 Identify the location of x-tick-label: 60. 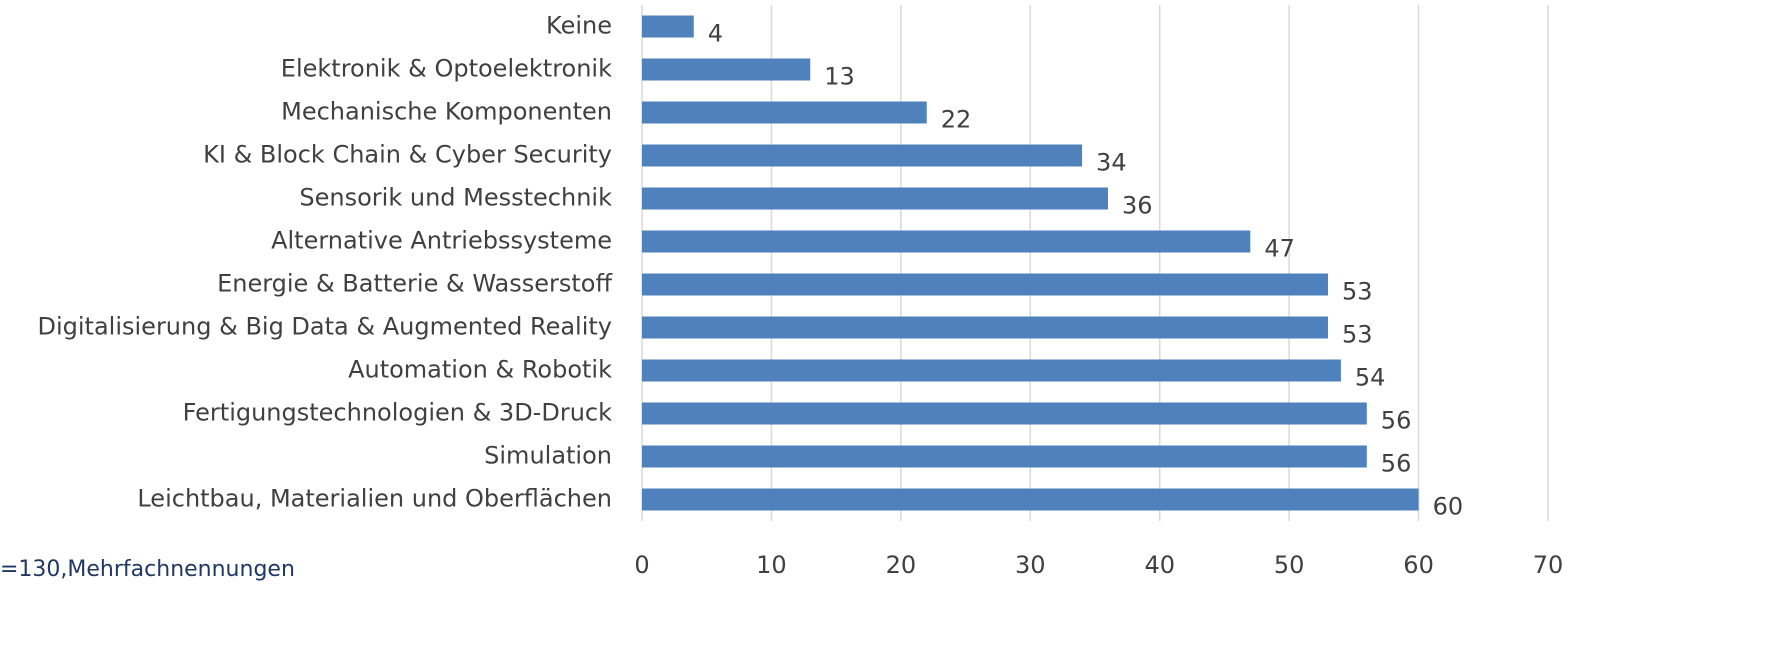
(1418, 565).